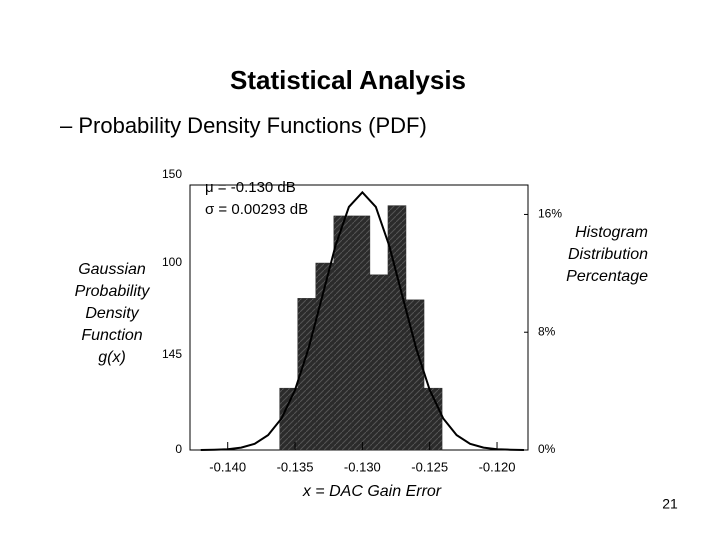 Image resolution: width=720 pixels, height=540 pixels. What do you see at coordinates (112, 313) in the screenshot?
I see `y-axis-title: Density` at bounding box center [112, 313].